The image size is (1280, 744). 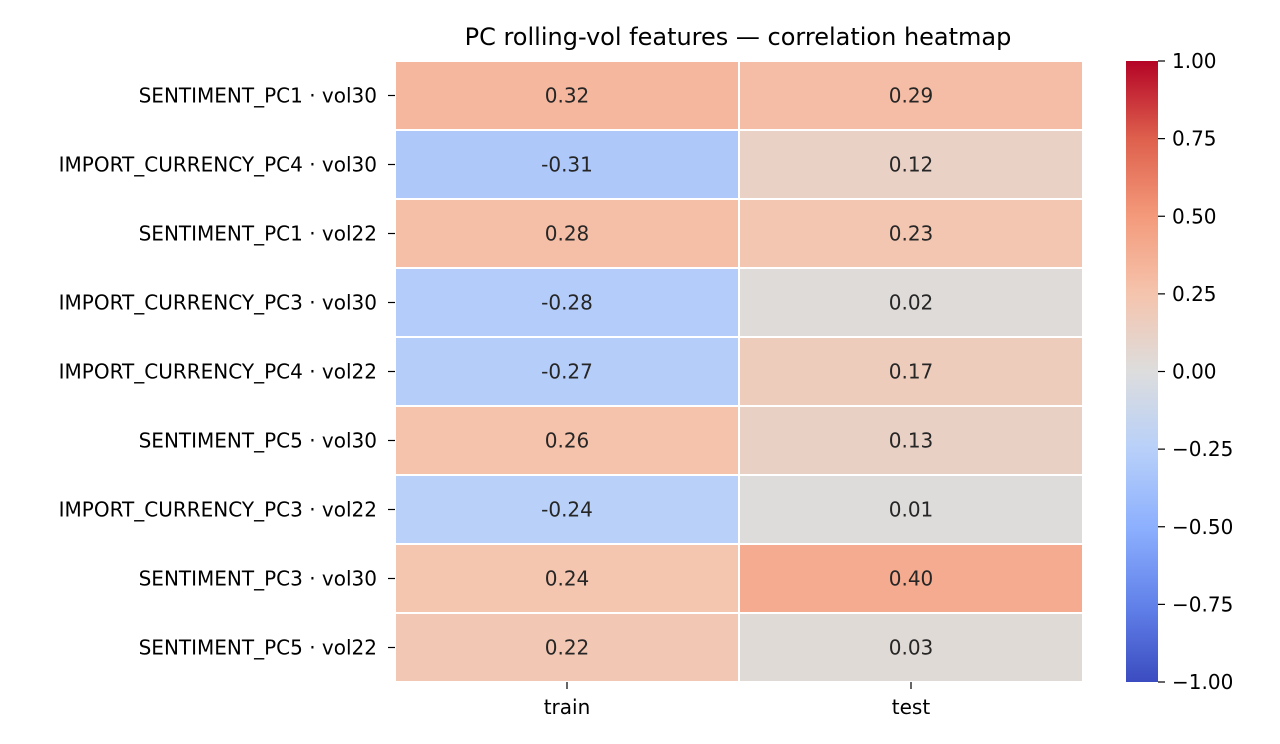 I want to click on colorbar: 1.00 0.75 0.50 0.25 0.00 −0.25 −0.50 −0.75 −1.00, so click(x=1179, y=371).